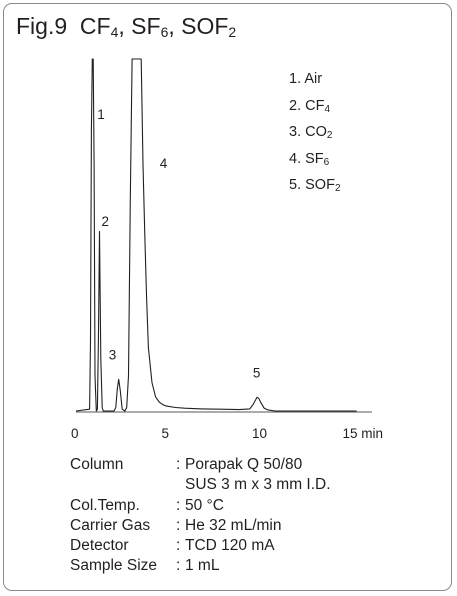  I want to click on legend-item-cf4: 2. CF4, so click(310, 106).